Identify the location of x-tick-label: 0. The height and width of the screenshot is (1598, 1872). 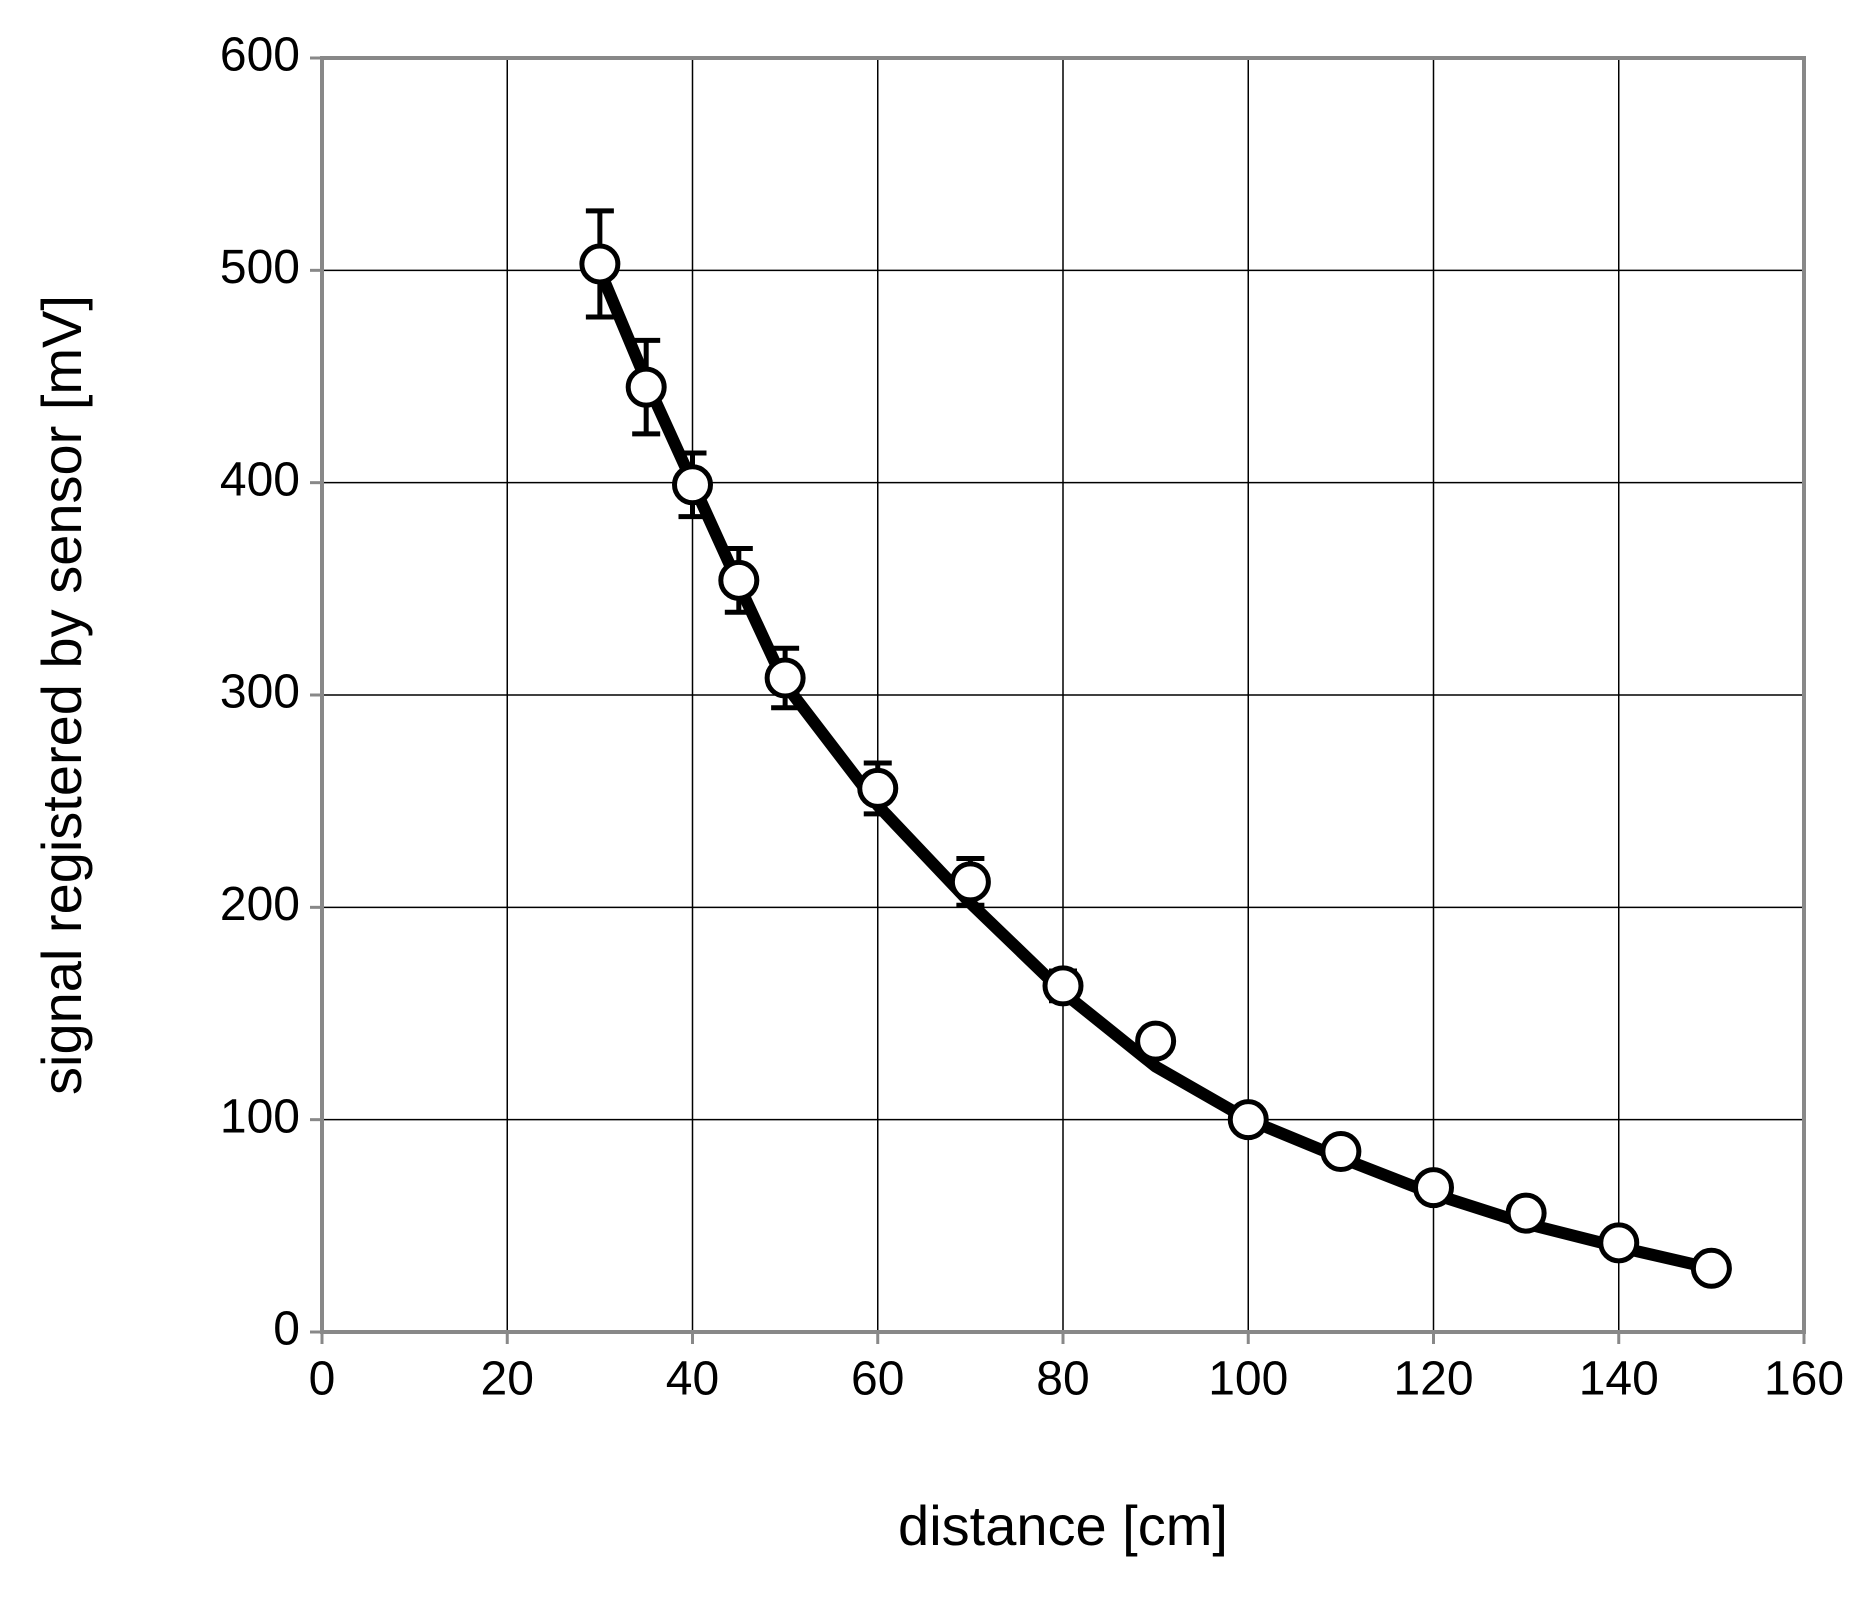
(322, 1379).